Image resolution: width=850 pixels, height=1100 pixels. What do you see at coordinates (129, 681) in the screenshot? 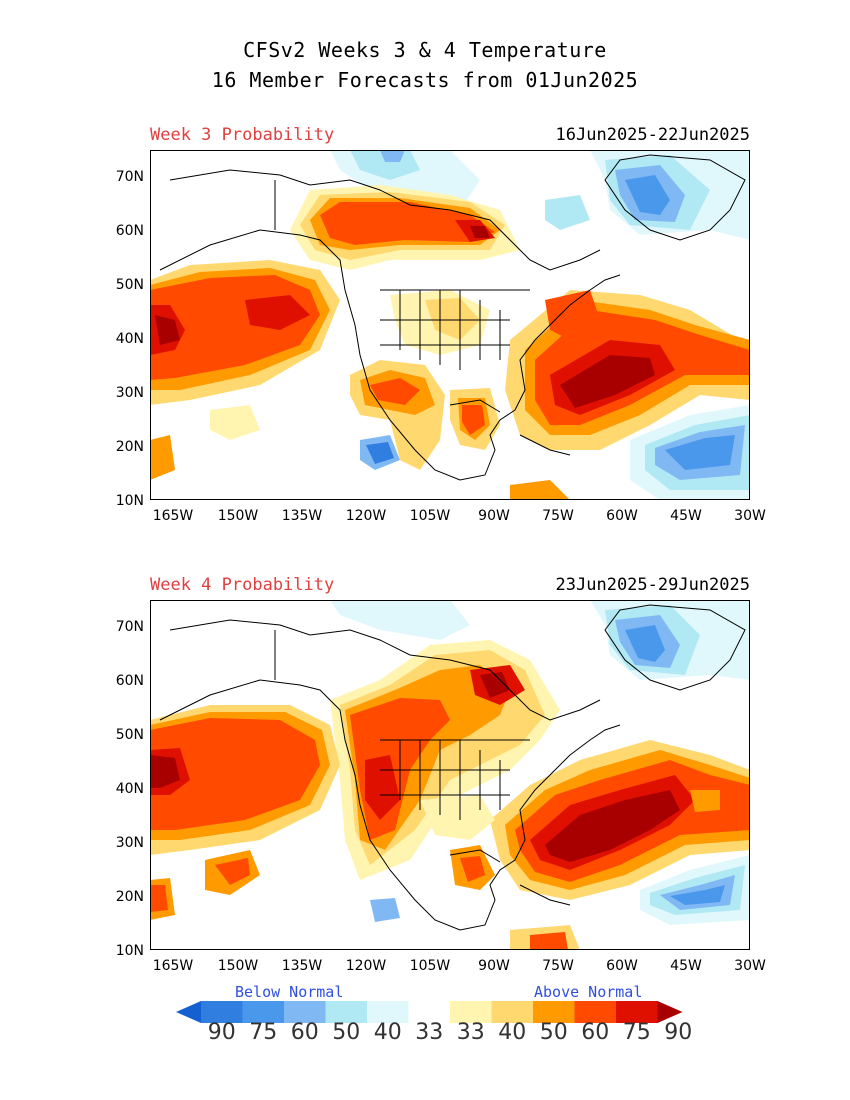
I see `w4-lat-60: 60N` at bounding box center [129, 681].